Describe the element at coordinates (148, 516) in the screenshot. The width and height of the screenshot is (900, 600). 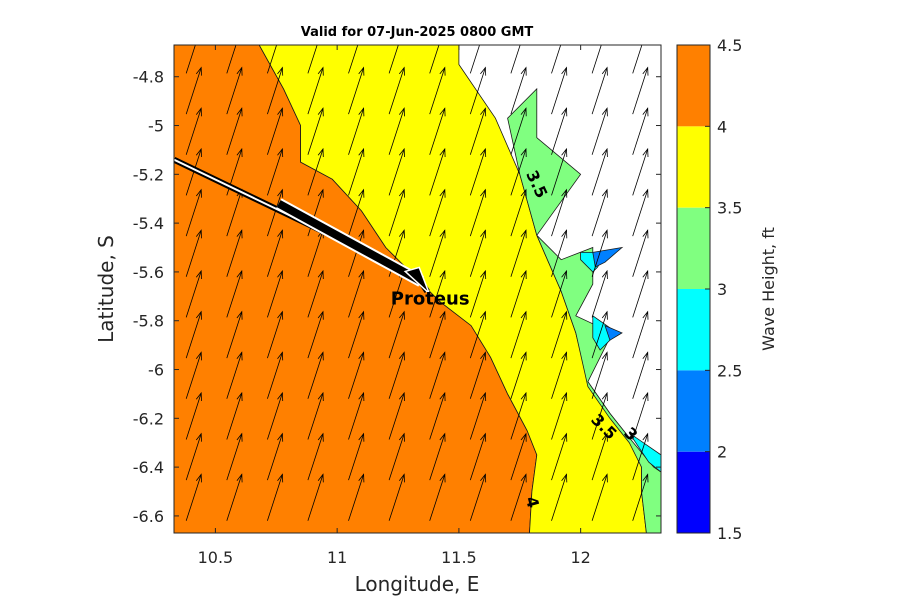
I see `y-tick-label-9: -6.6` at that location.